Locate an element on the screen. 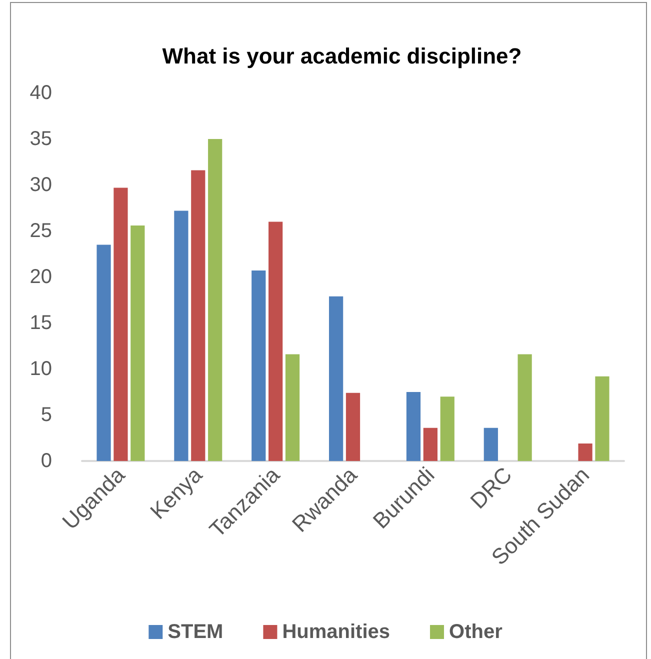 This screenshot has width=651, height=659. chart-title: What is your academic discipline? is located at coordinates (342, 56).